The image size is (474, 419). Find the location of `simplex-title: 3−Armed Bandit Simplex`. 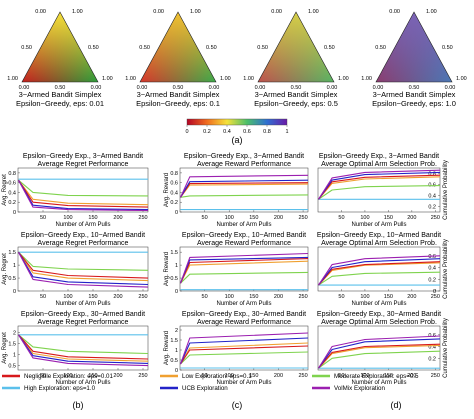

simplex-title: 3−Armed Bandit Simplex is located at coordinates (60, 94).